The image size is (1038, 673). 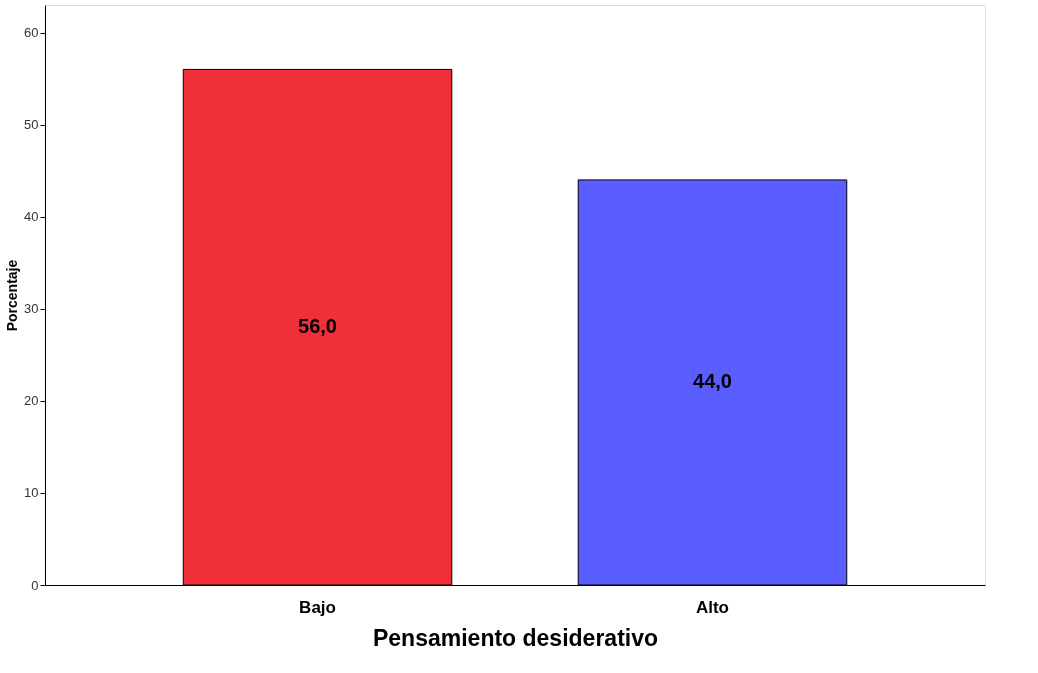 What do you see at coordinates (712, 607) in the screenshot?
I see `x-tick-label: Alto` at bounding box center [712, 607].